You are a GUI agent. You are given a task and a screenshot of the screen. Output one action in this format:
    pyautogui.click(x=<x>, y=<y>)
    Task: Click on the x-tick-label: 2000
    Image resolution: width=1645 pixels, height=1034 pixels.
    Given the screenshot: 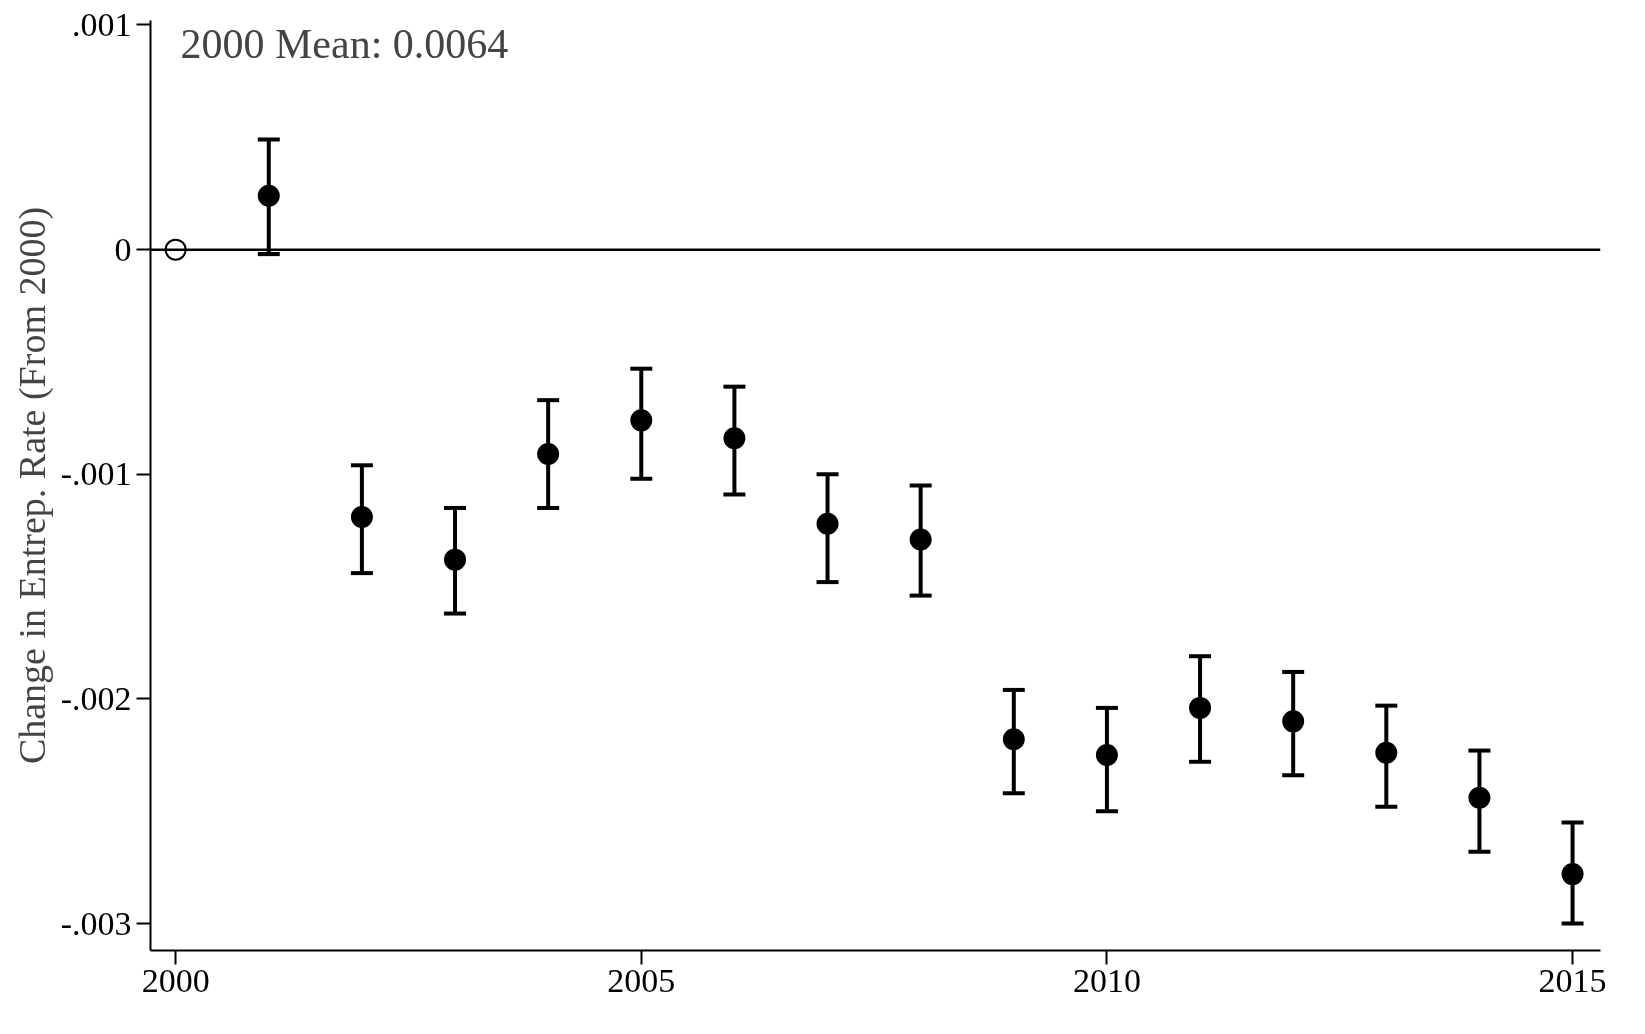 What is the action you would take?
    pyautogui.click(x=175, y=980)
    